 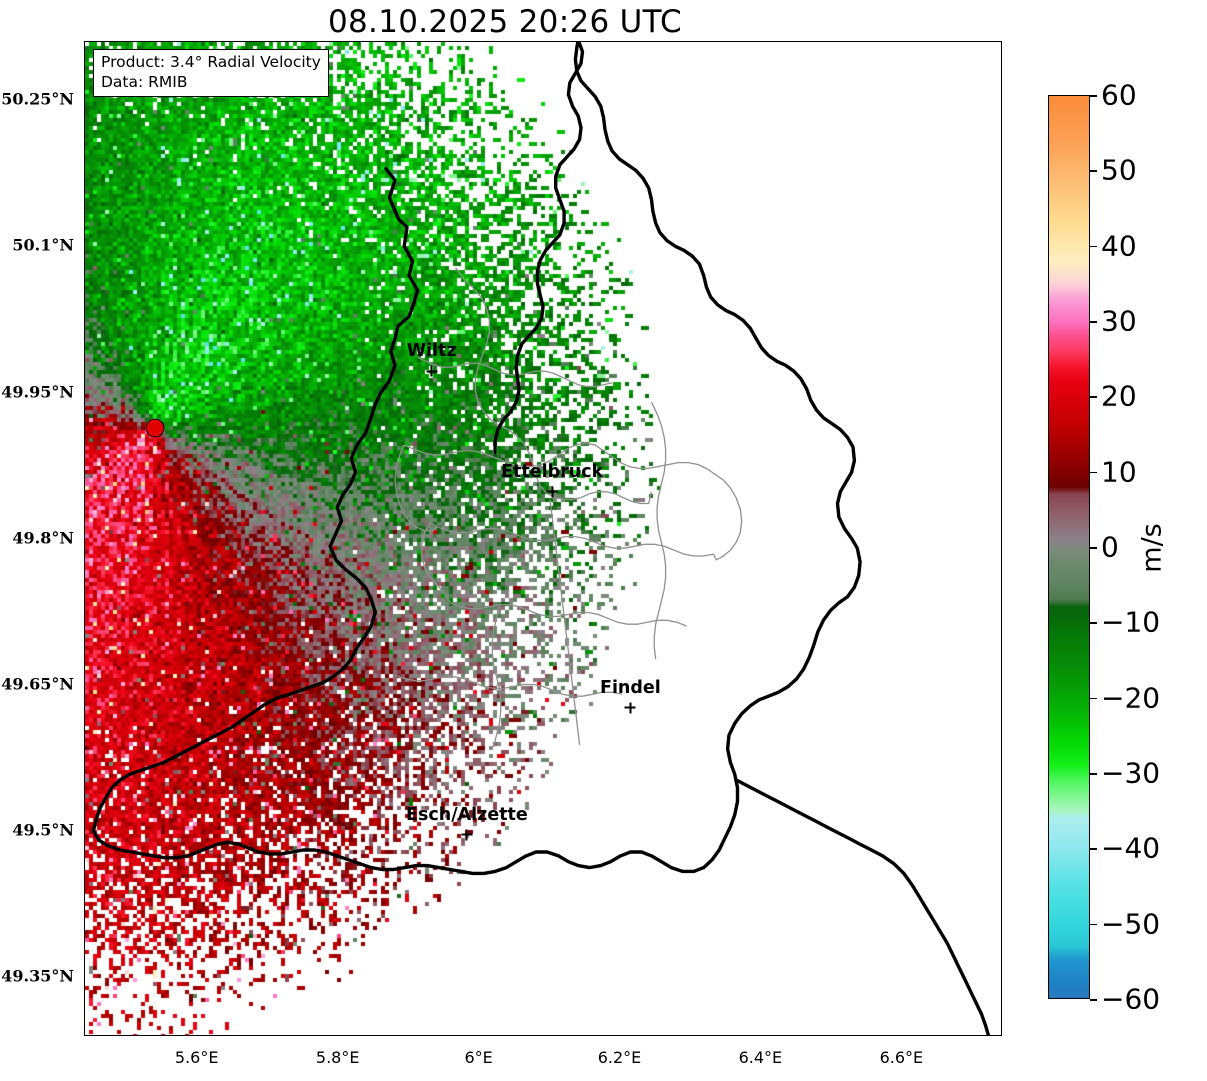 What do you see at coordinates (1131, 999) in the screenshot?
I see `colorbar-tick-label: −60` at bounding box center [1131, 999].